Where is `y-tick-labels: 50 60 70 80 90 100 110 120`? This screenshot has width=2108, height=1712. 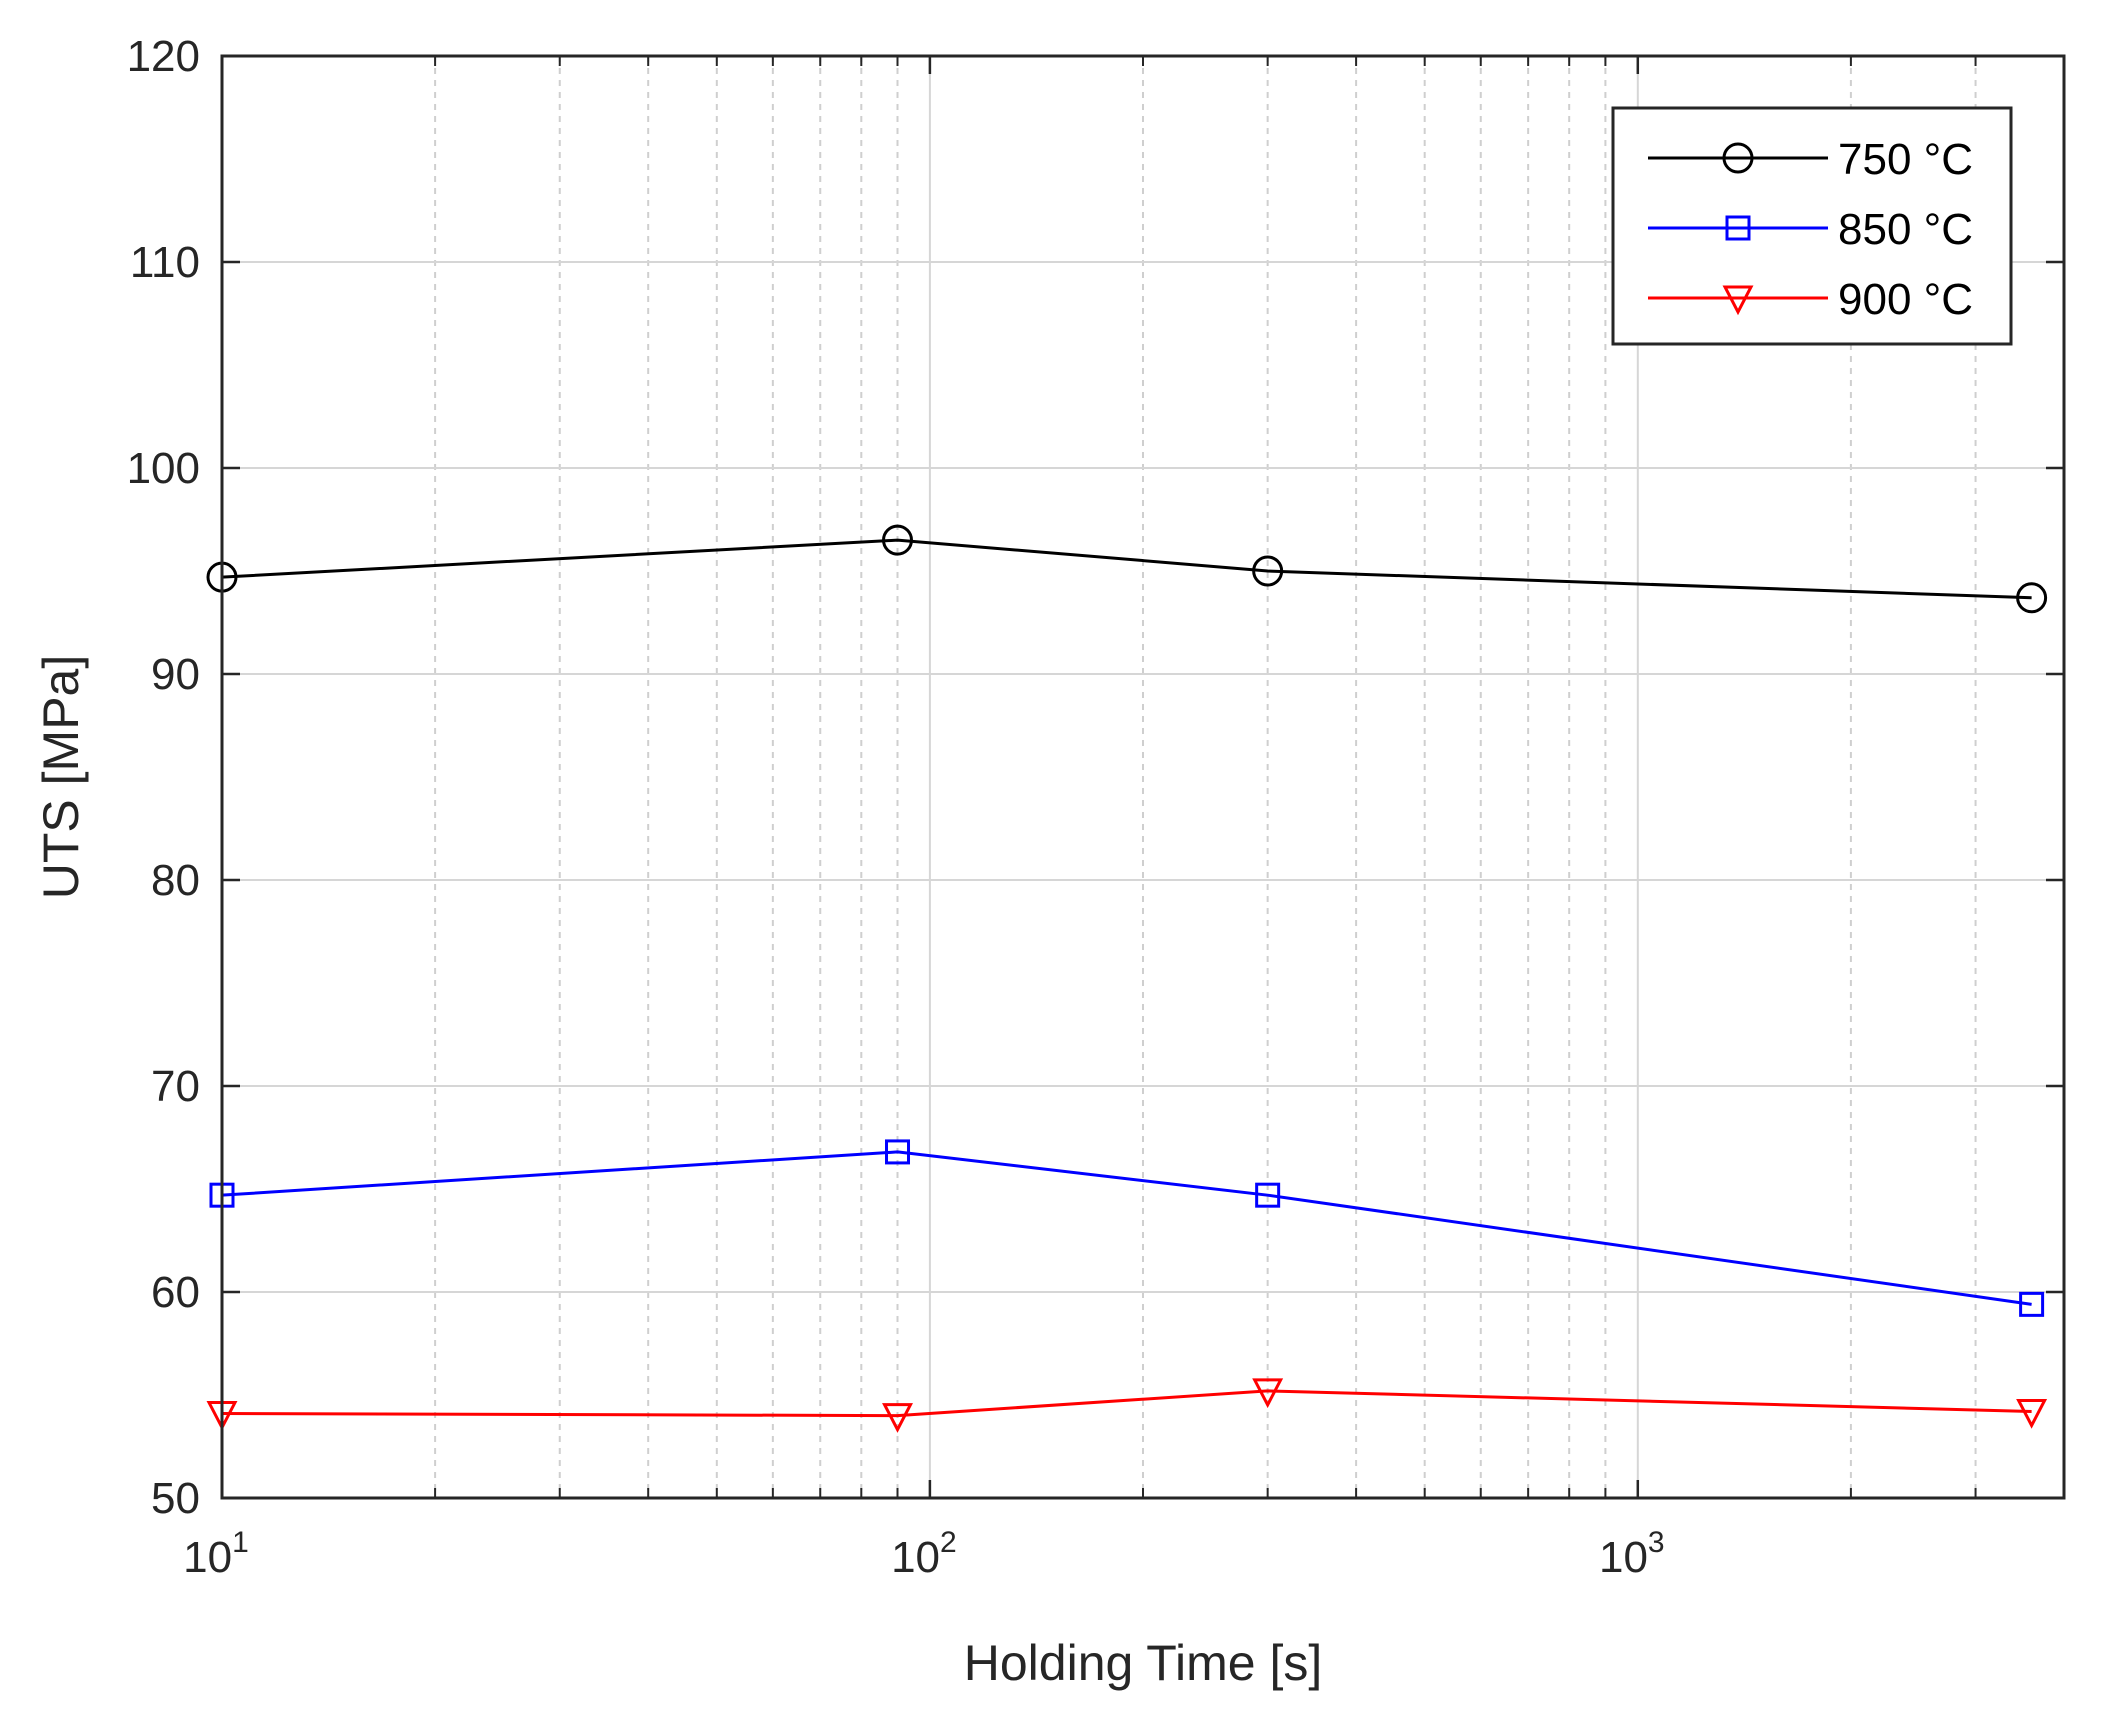
y-tick-labels: 50 60 70 80 90 100 110 120 is located at coordinates (163, 777).